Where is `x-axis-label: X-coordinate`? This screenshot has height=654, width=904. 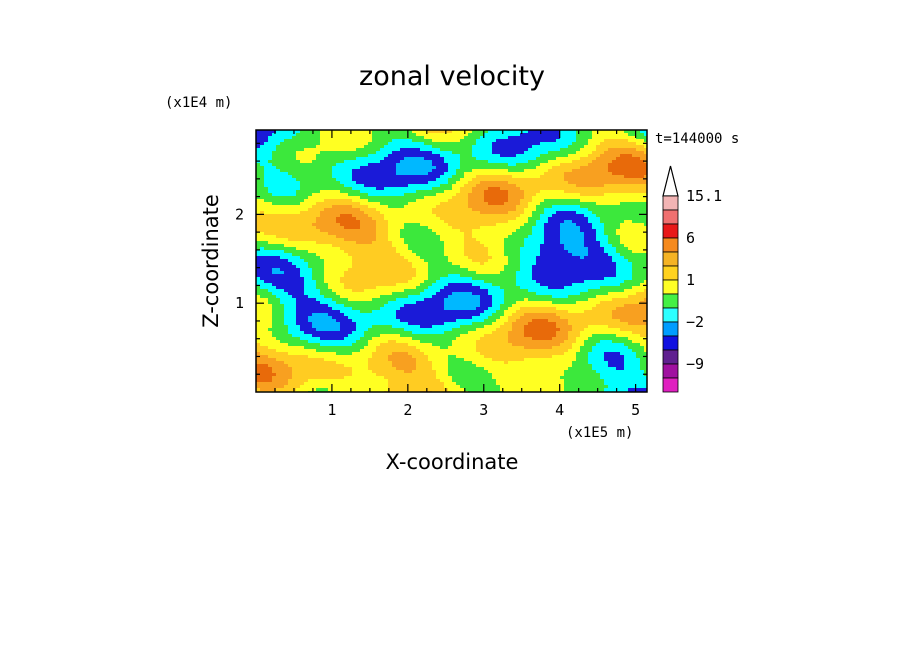
x-axis-label: X-coordinate is located at coordinates (452, 462).